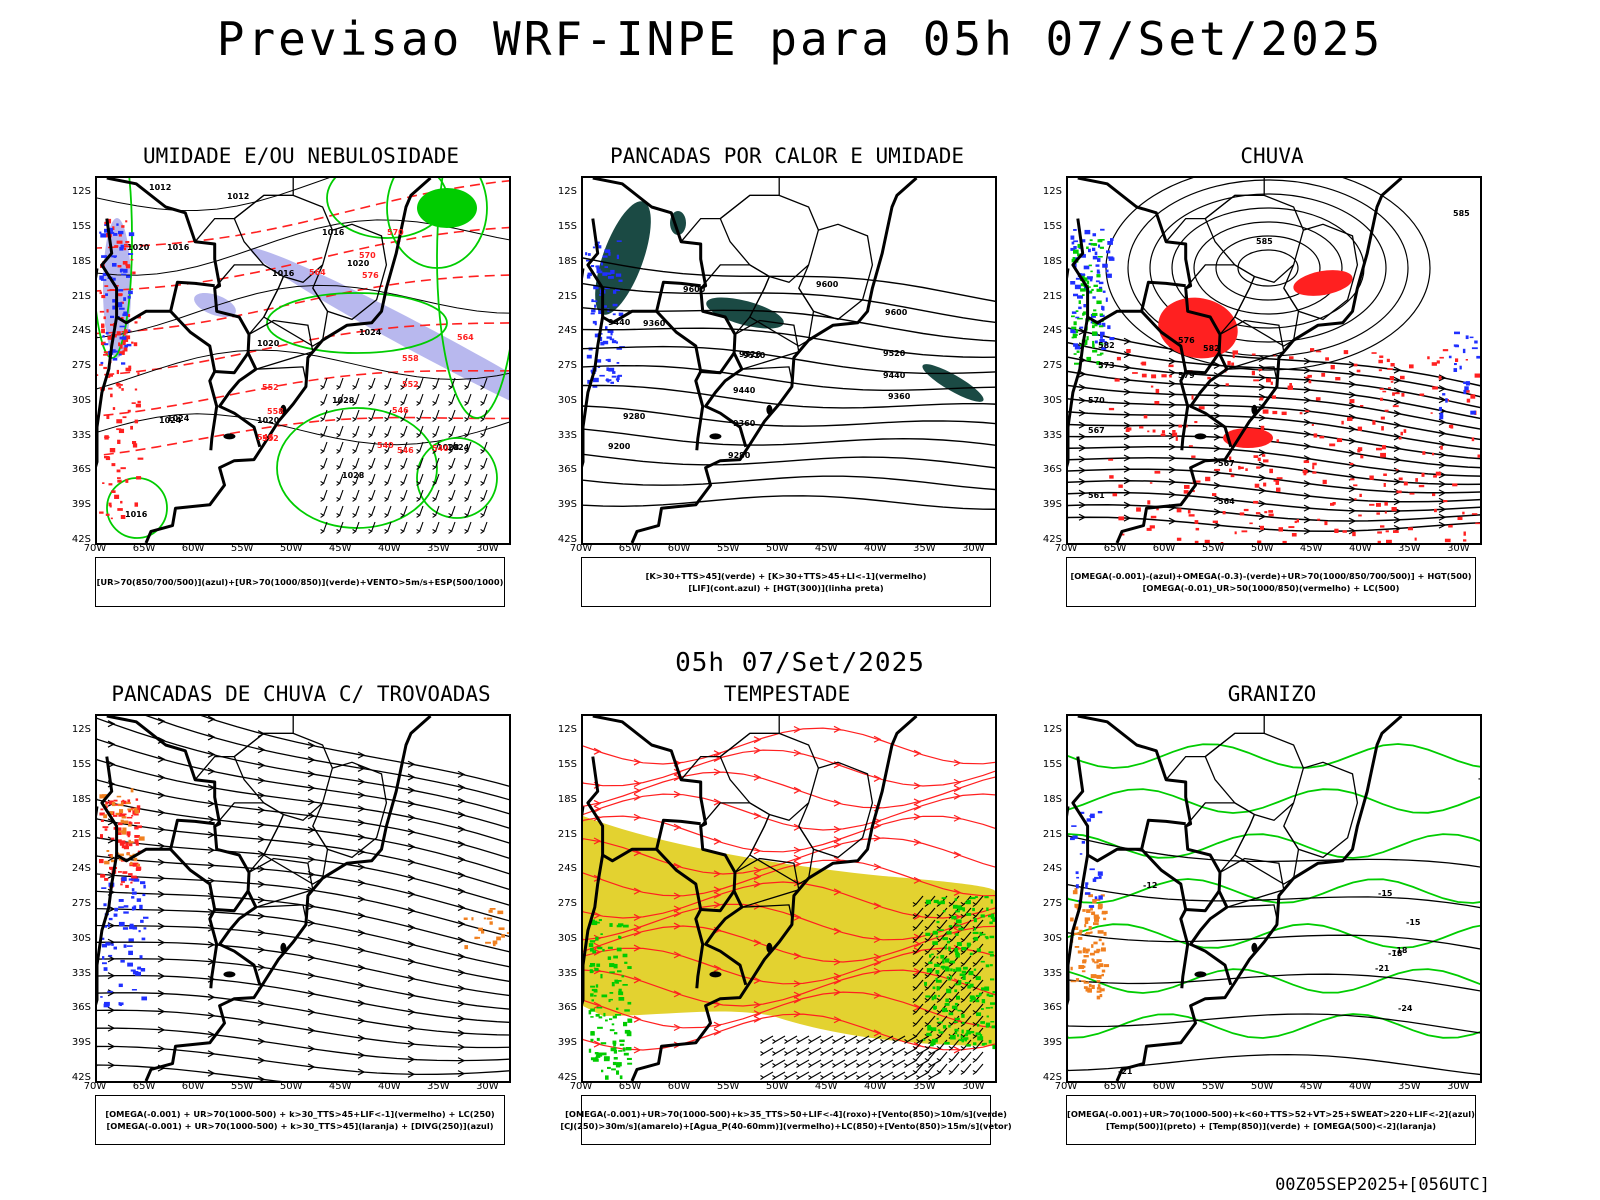 Image resolution: width=1600 pixels, height=1200 pixels. What do you see at coordinates (178, 247) in the screenshot?
I see `contour-label: 1016` at bounding box center [178, 247].